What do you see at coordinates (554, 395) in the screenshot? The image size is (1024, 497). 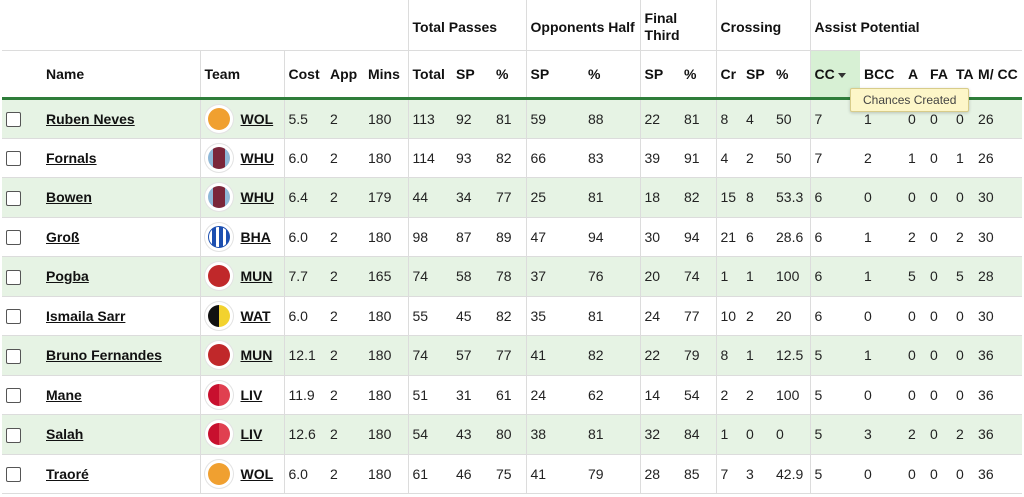 I see `cell-oh-sp: 24` at bounding box center [554, 395].